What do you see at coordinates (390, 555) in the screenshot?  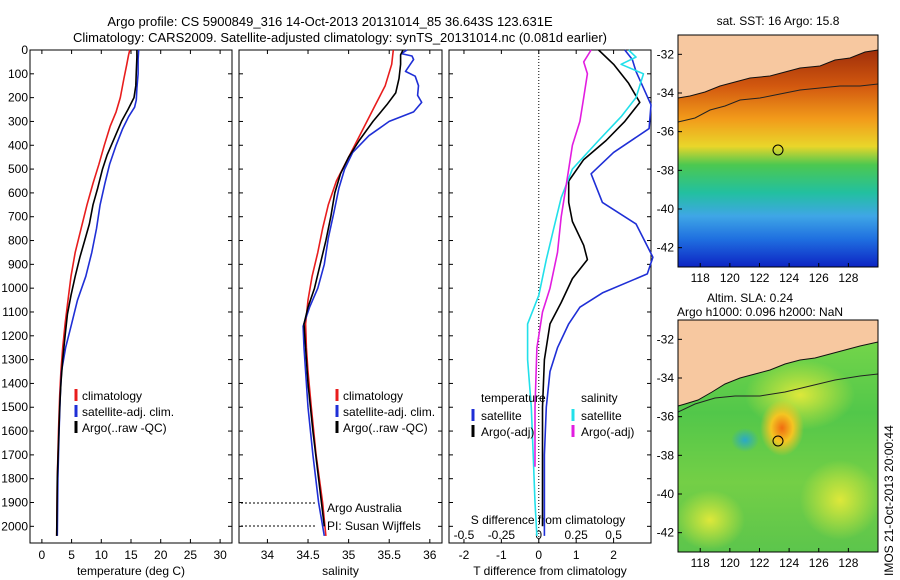 I see `sal-xtick-label: 35.5` at bounding box center [390, 555].